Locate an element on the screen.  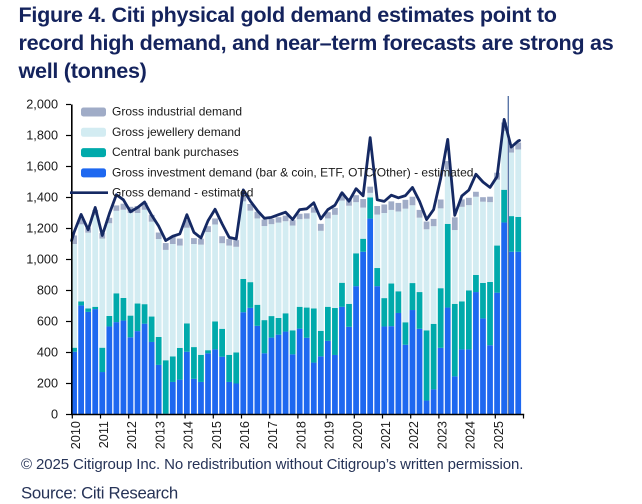
svg-text: 2018 is located at coordinates (301, 435).